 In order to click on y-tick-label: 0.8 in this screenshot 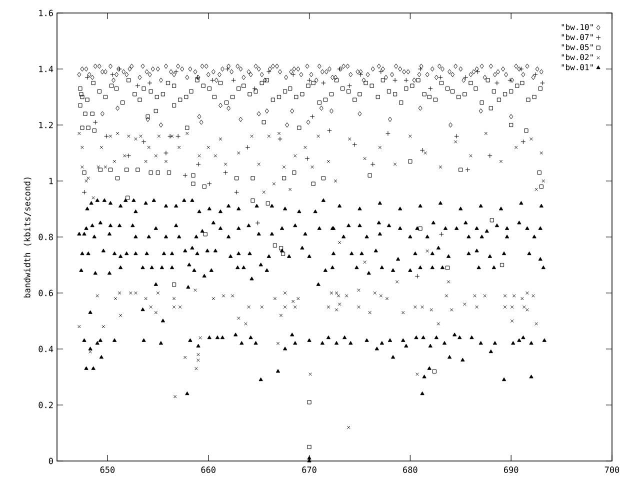, I will do `click(45, 237)`.